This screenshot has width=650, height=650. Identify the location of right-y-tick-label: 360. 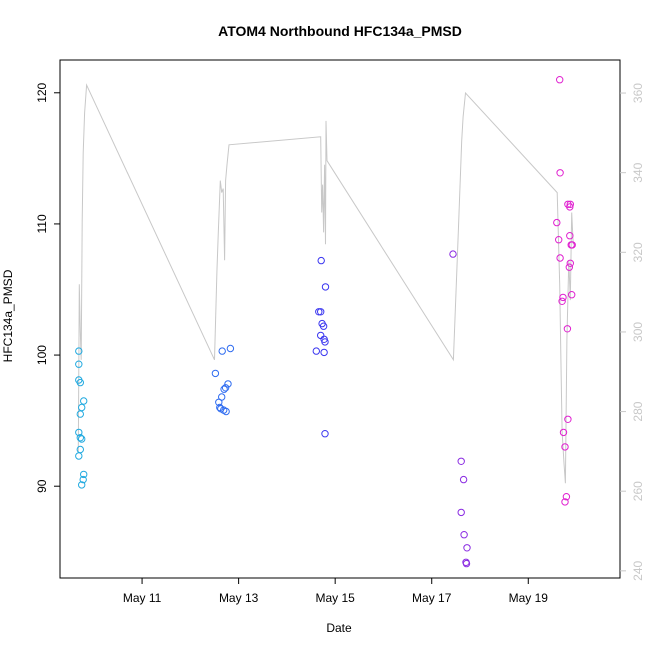
(638, 93).